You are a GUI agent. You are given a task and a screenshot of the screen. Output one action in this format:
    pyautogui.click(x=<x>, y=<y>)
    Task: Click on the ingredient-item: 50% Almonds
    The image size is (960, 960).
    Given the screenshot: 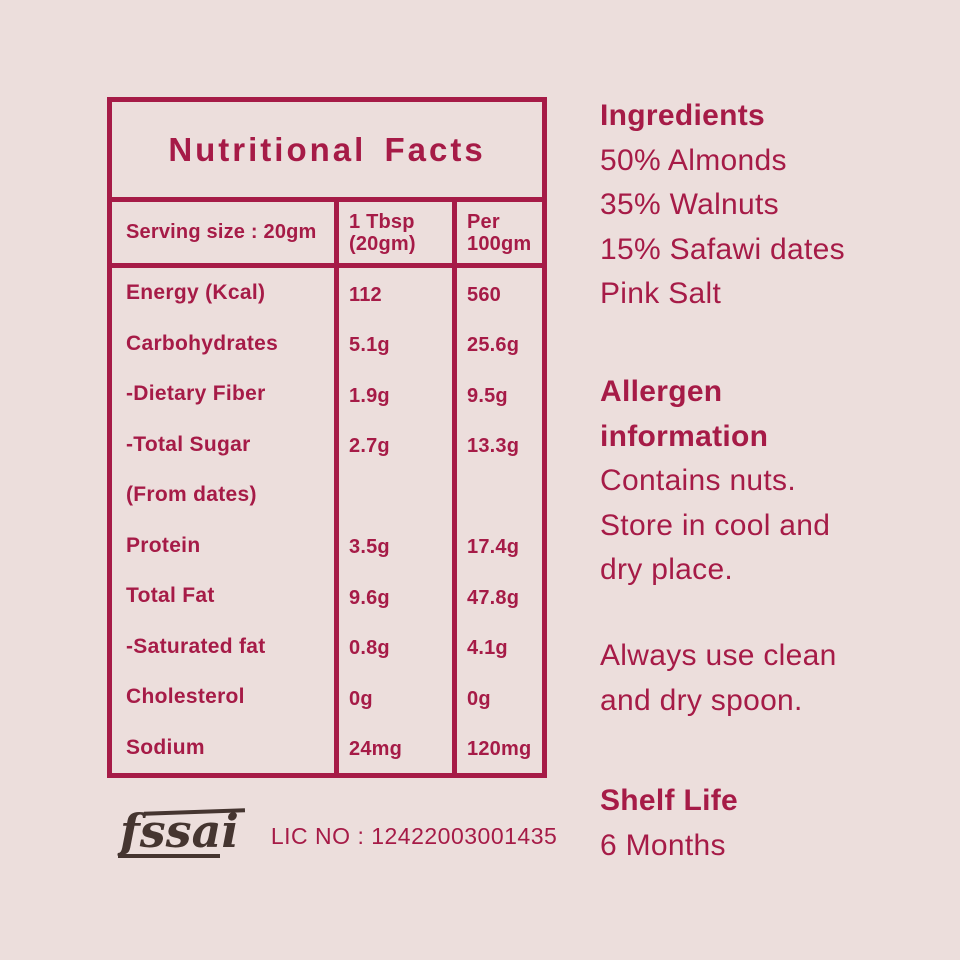 What is the action you would take?
    pyautogui.click(x=693, y=160)
    